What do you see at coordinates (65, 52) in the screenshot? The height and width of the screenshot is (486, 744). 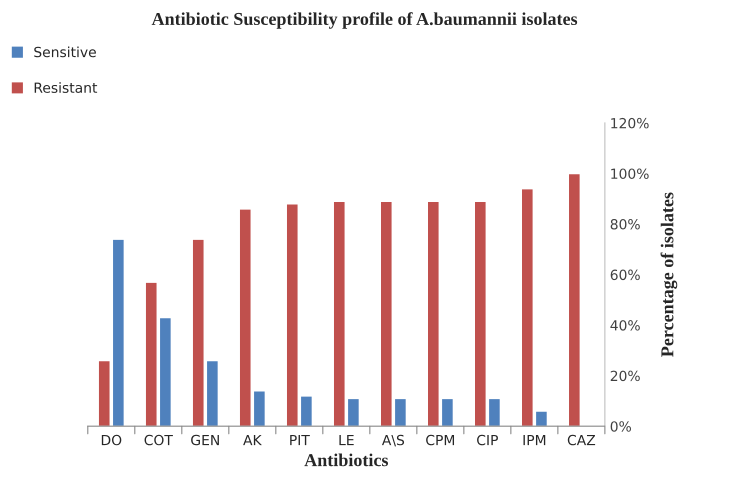 I see `legend-label: Sensitive` at bounding box center [65, 52].